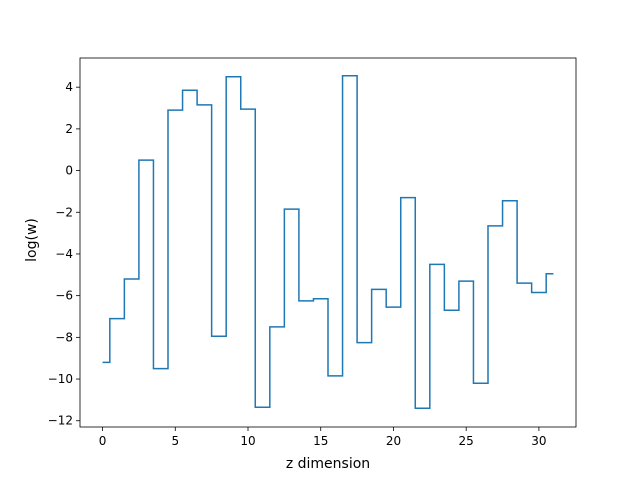 This screenshot has width=640, height=485. Describe the element at coordinates (64, 254) in the screenshot. I see `y-tick-label: −4` at that location.